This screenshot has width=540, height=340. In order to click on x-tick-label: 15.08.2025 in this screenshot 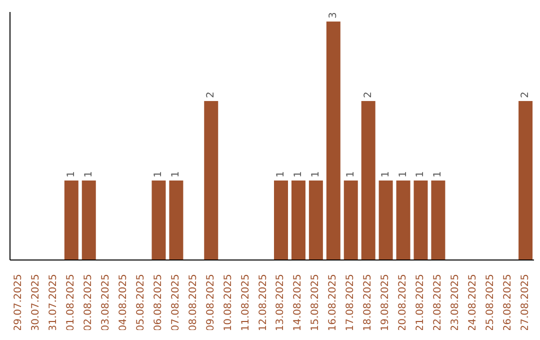, I will do `click(316, 303)`.